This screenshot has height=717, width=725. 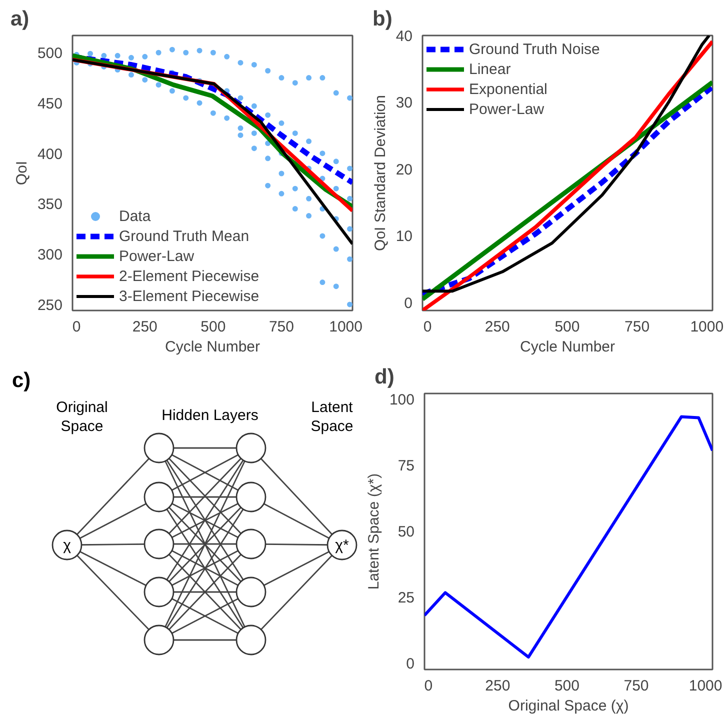 What do you see at coordinates (20, 19) in the screenshot?
I see `chart-title: a)` at bounding box center [20, 19].